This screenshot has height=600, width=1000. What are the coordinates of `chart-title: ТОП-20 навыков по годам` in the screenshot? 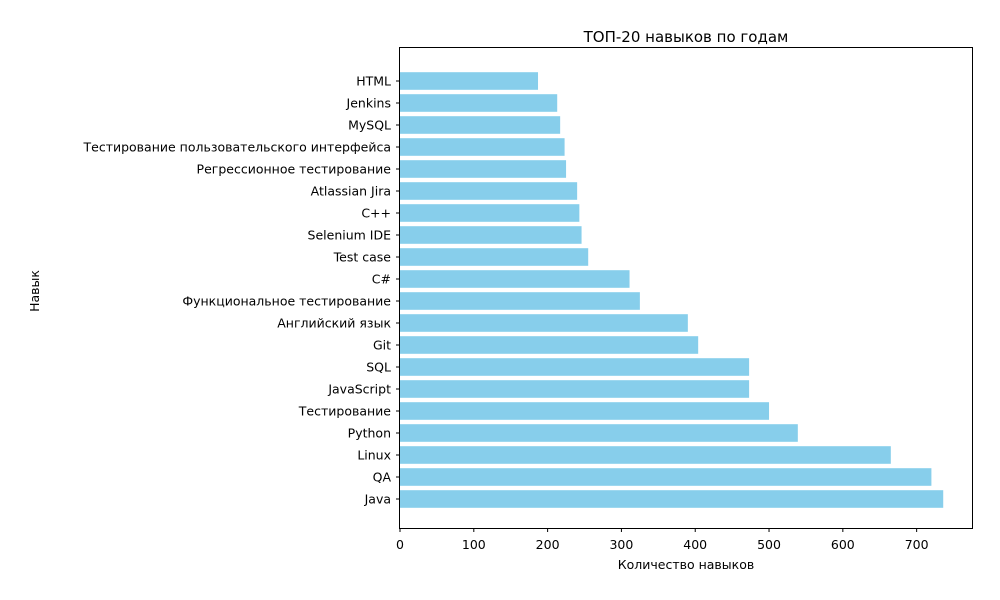 It's located at (686, 37).